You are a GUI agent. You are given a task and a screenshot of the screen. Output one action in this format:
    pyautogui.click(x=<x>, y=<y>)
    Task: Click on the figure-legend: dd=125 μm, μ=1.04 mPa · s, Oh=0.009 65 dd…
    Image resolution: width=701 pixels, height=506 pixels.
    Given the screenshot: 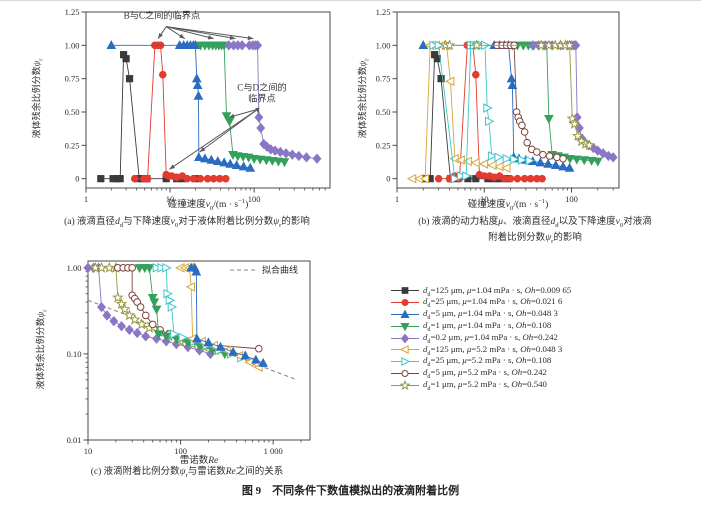 What is the action you would take?
    pyautogui.click(x=480, y=338)
    